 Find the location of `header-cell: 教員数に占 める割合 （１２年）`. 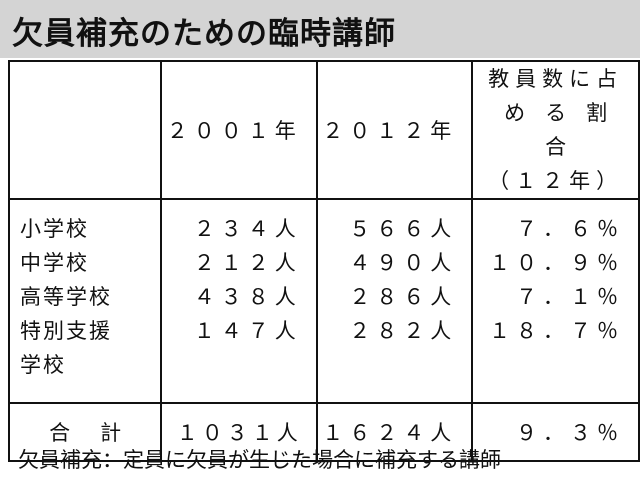

header-cell: 教員数に占 める割合 （１２年） is located at coordinates (555, 130).